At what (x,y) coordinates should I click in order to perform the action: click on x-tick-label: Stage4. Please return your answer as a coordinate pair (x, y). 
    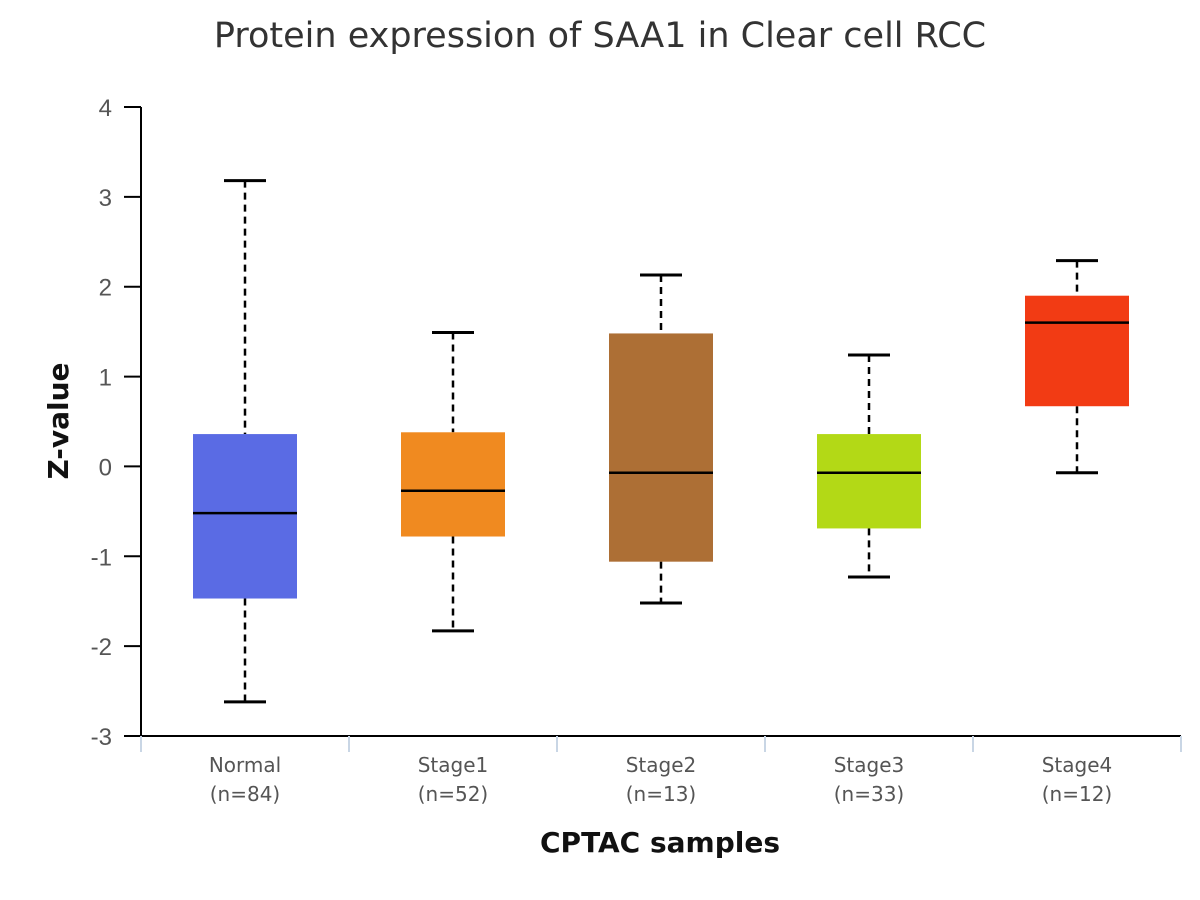
    Looking at the image, I should click on (1077, 765).